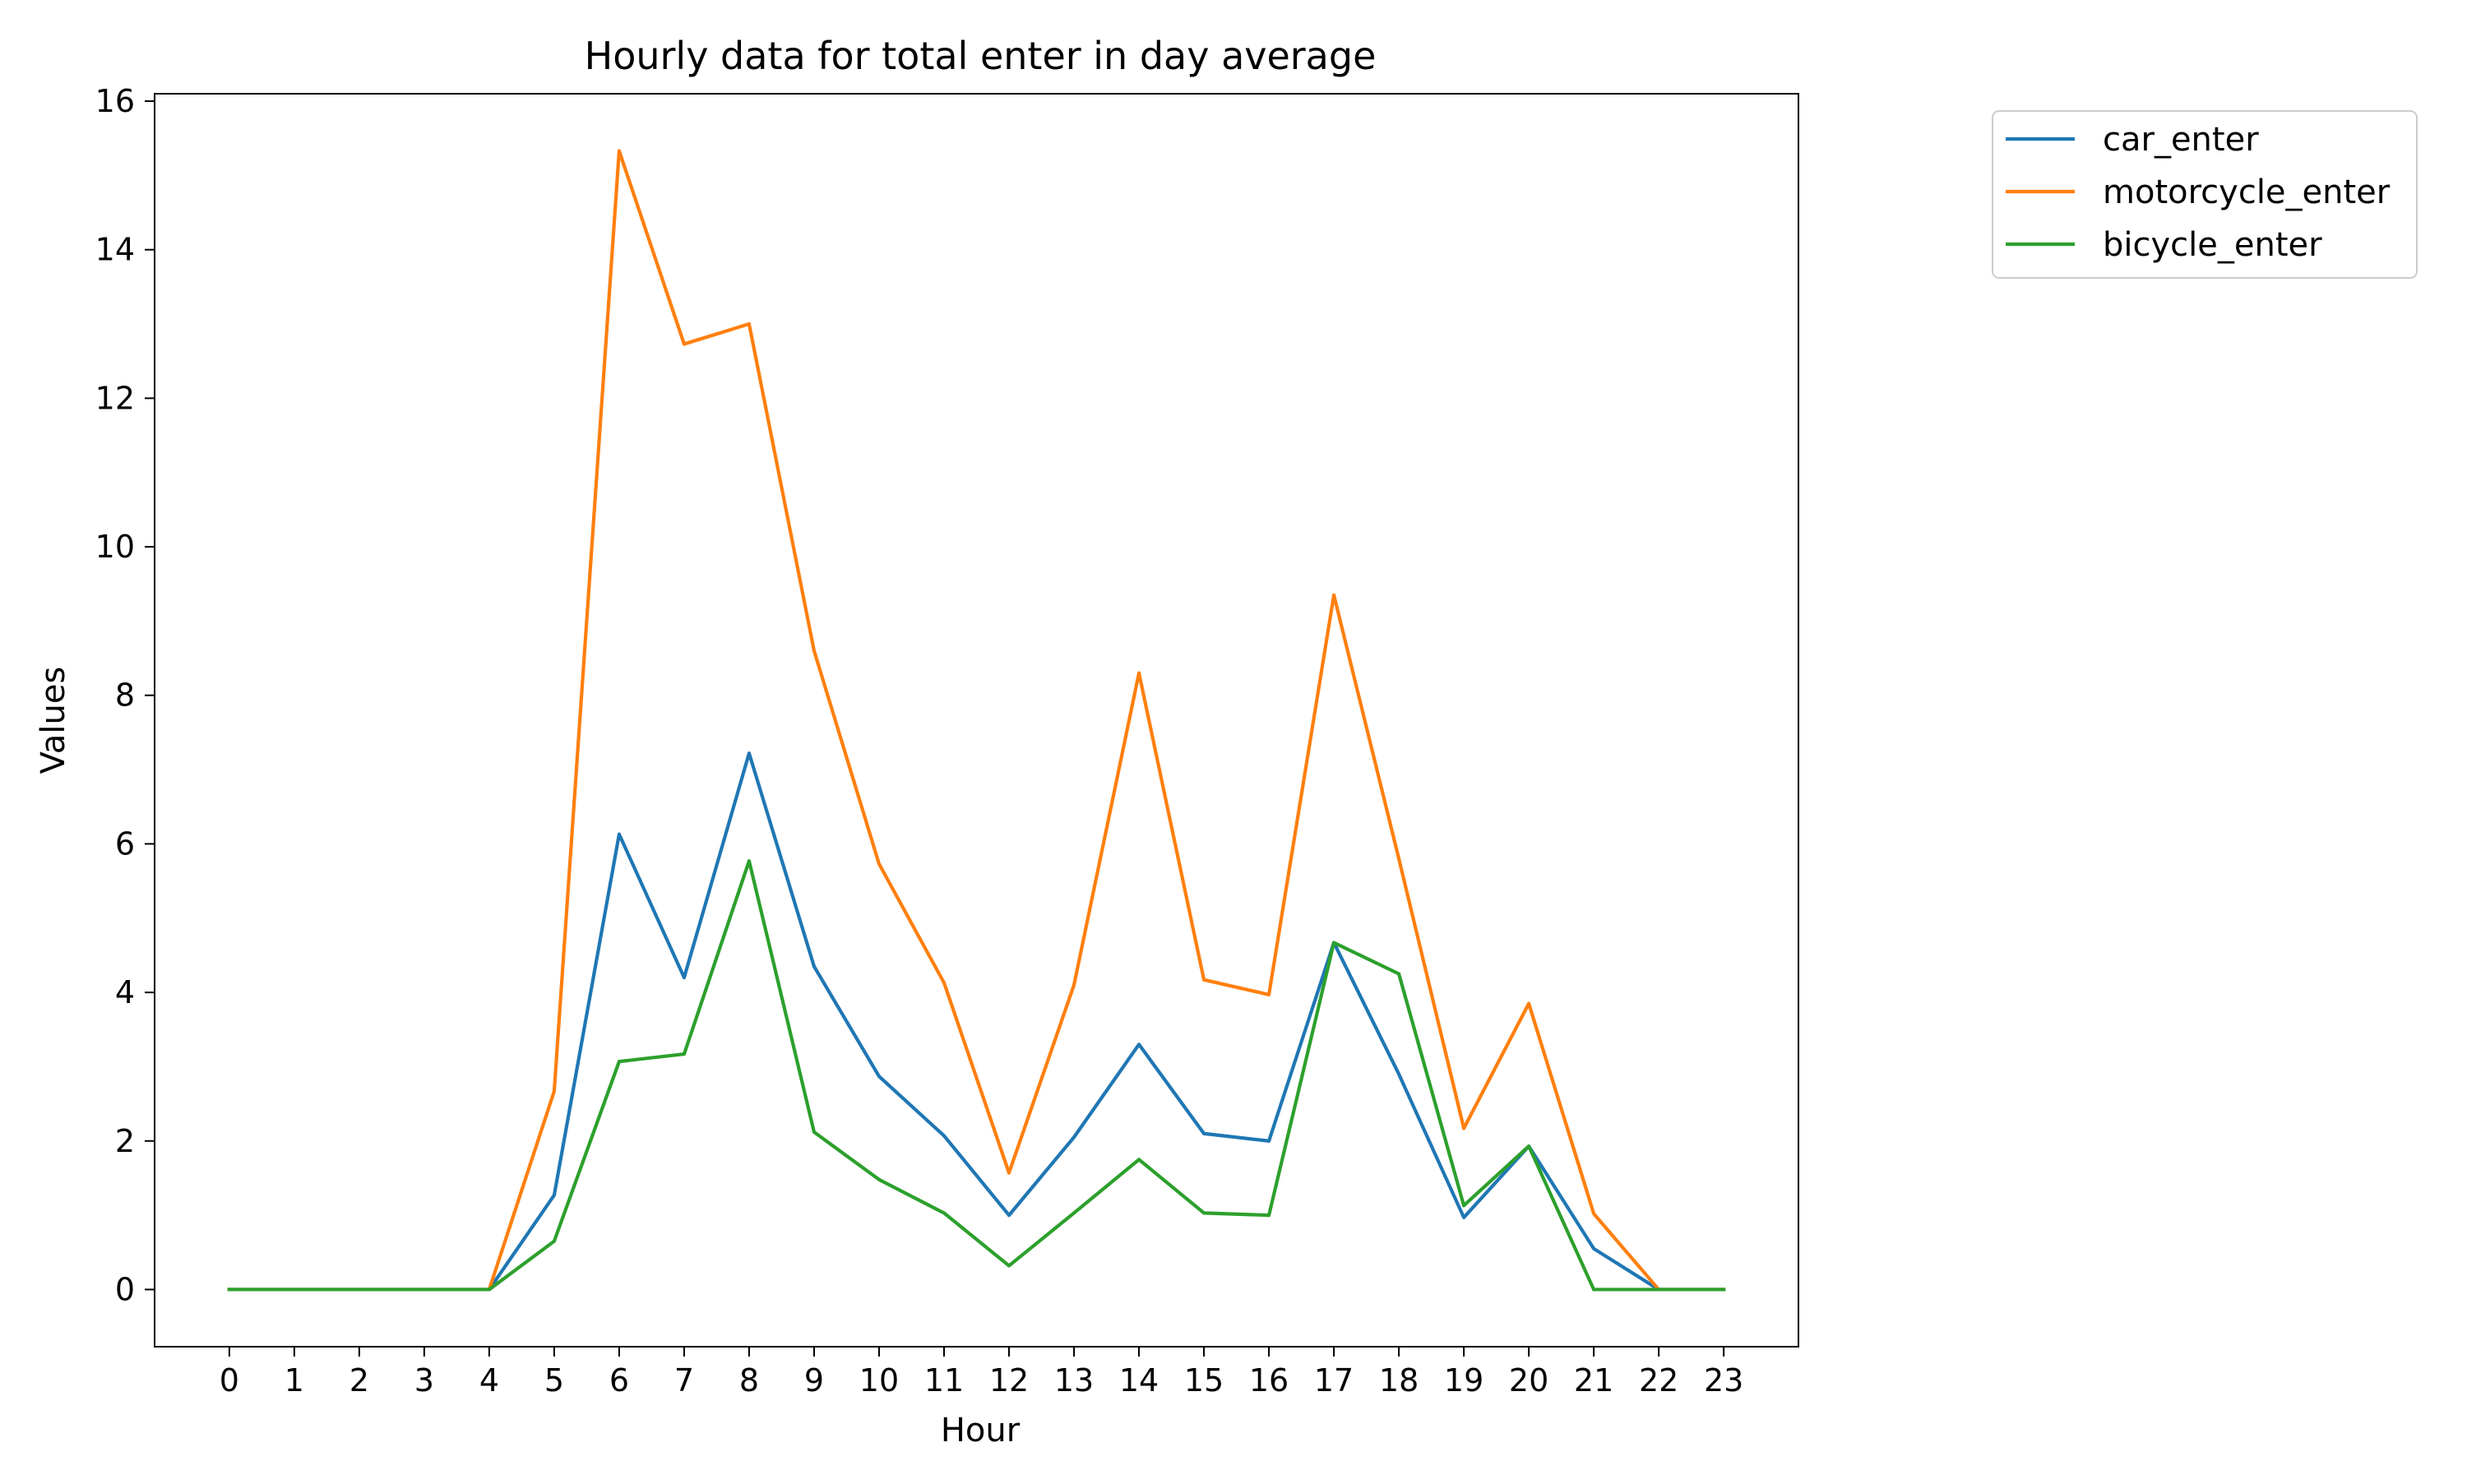 This screenshot has width=2467, height=1484. Describe the element at coordinates (879, 1380) in the screenshot. I see `x-tick-label: 10` at that location.